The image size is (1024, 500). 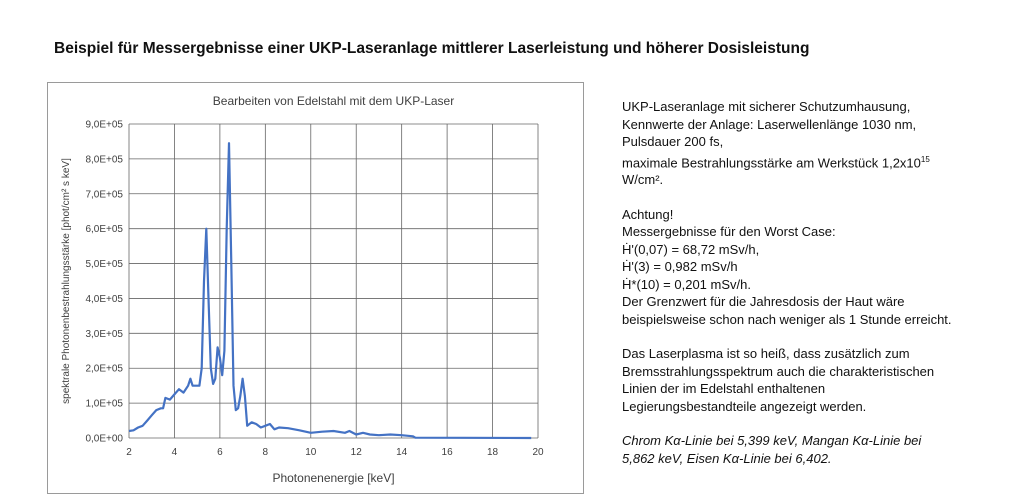 What do you see at coordinates (104, 404) in the screenshot?
I see `y-tick-label: 1,0E+05` at bounding box center [104, 404].